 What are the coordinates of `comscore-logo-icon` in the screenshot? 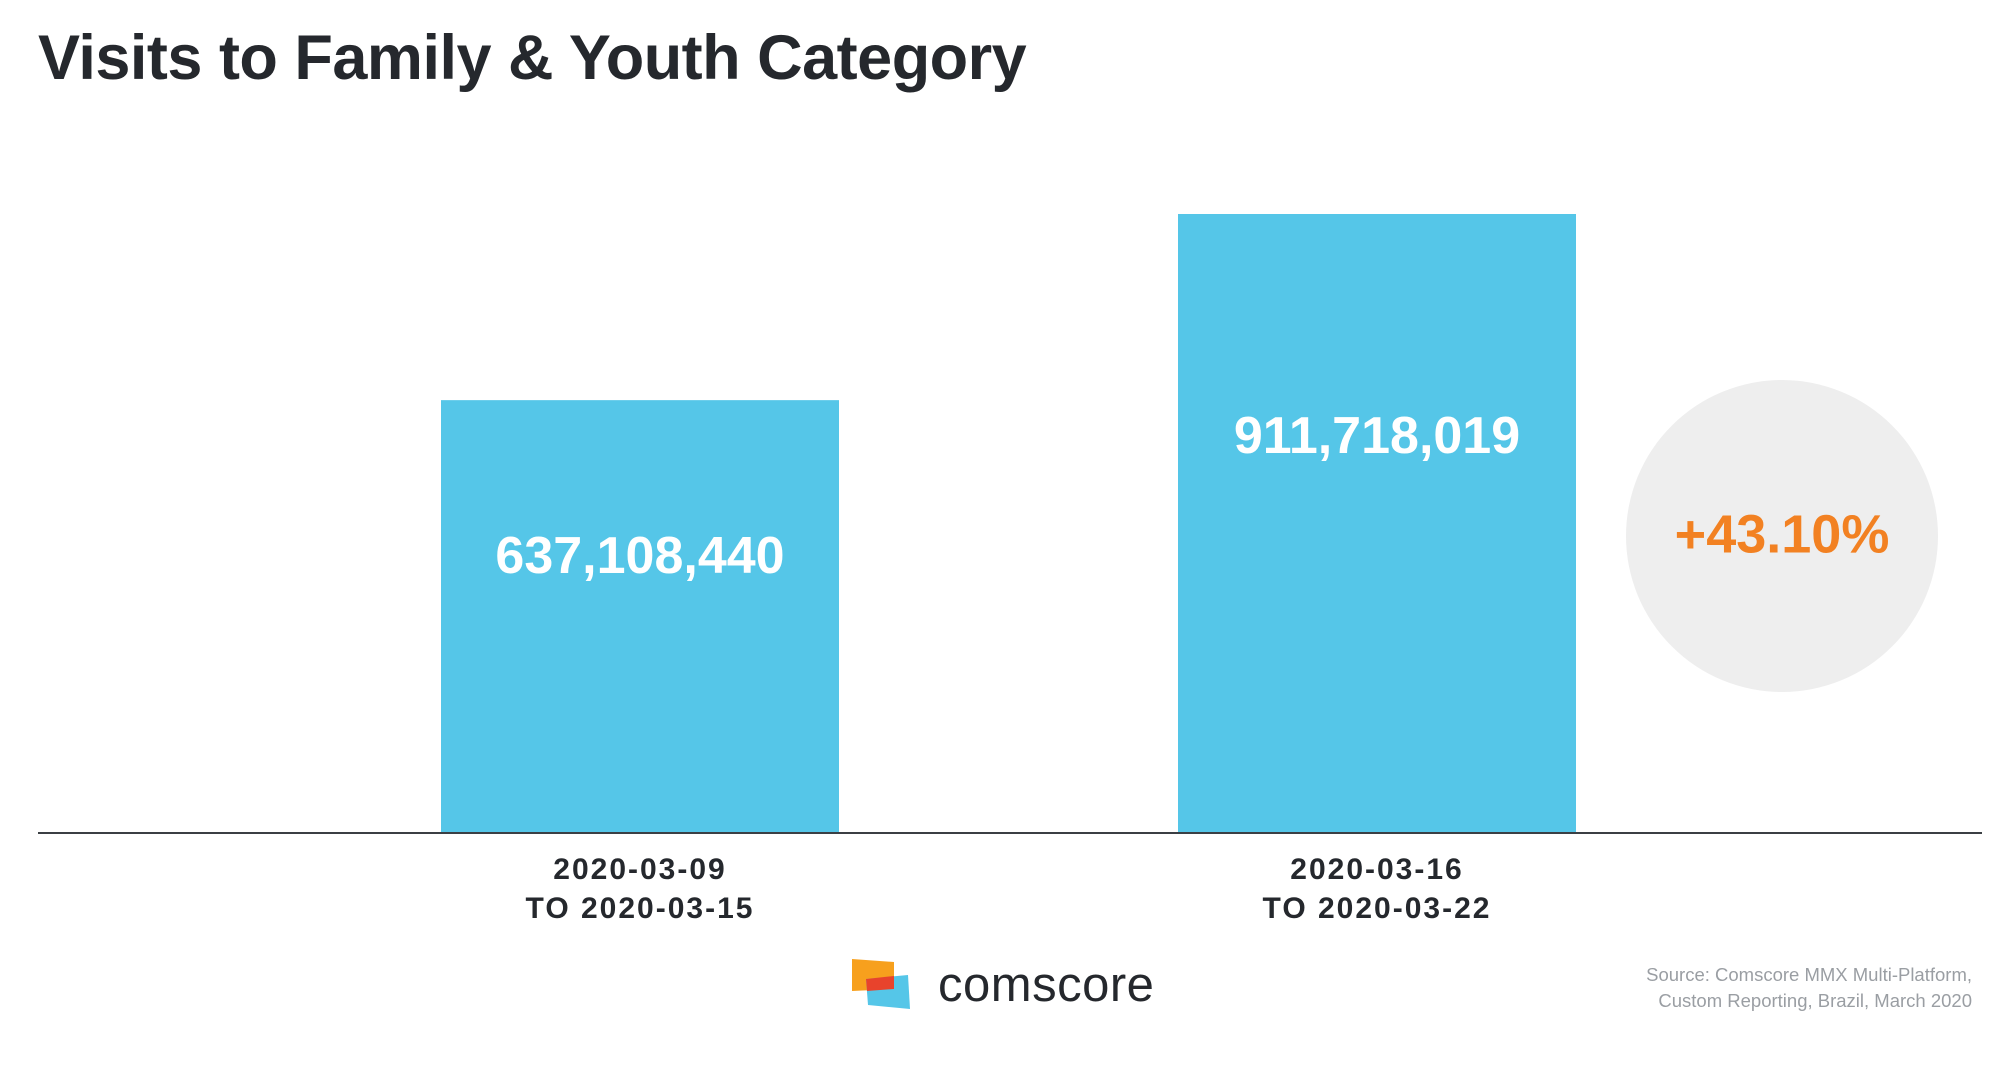 It's located at (881, 984).